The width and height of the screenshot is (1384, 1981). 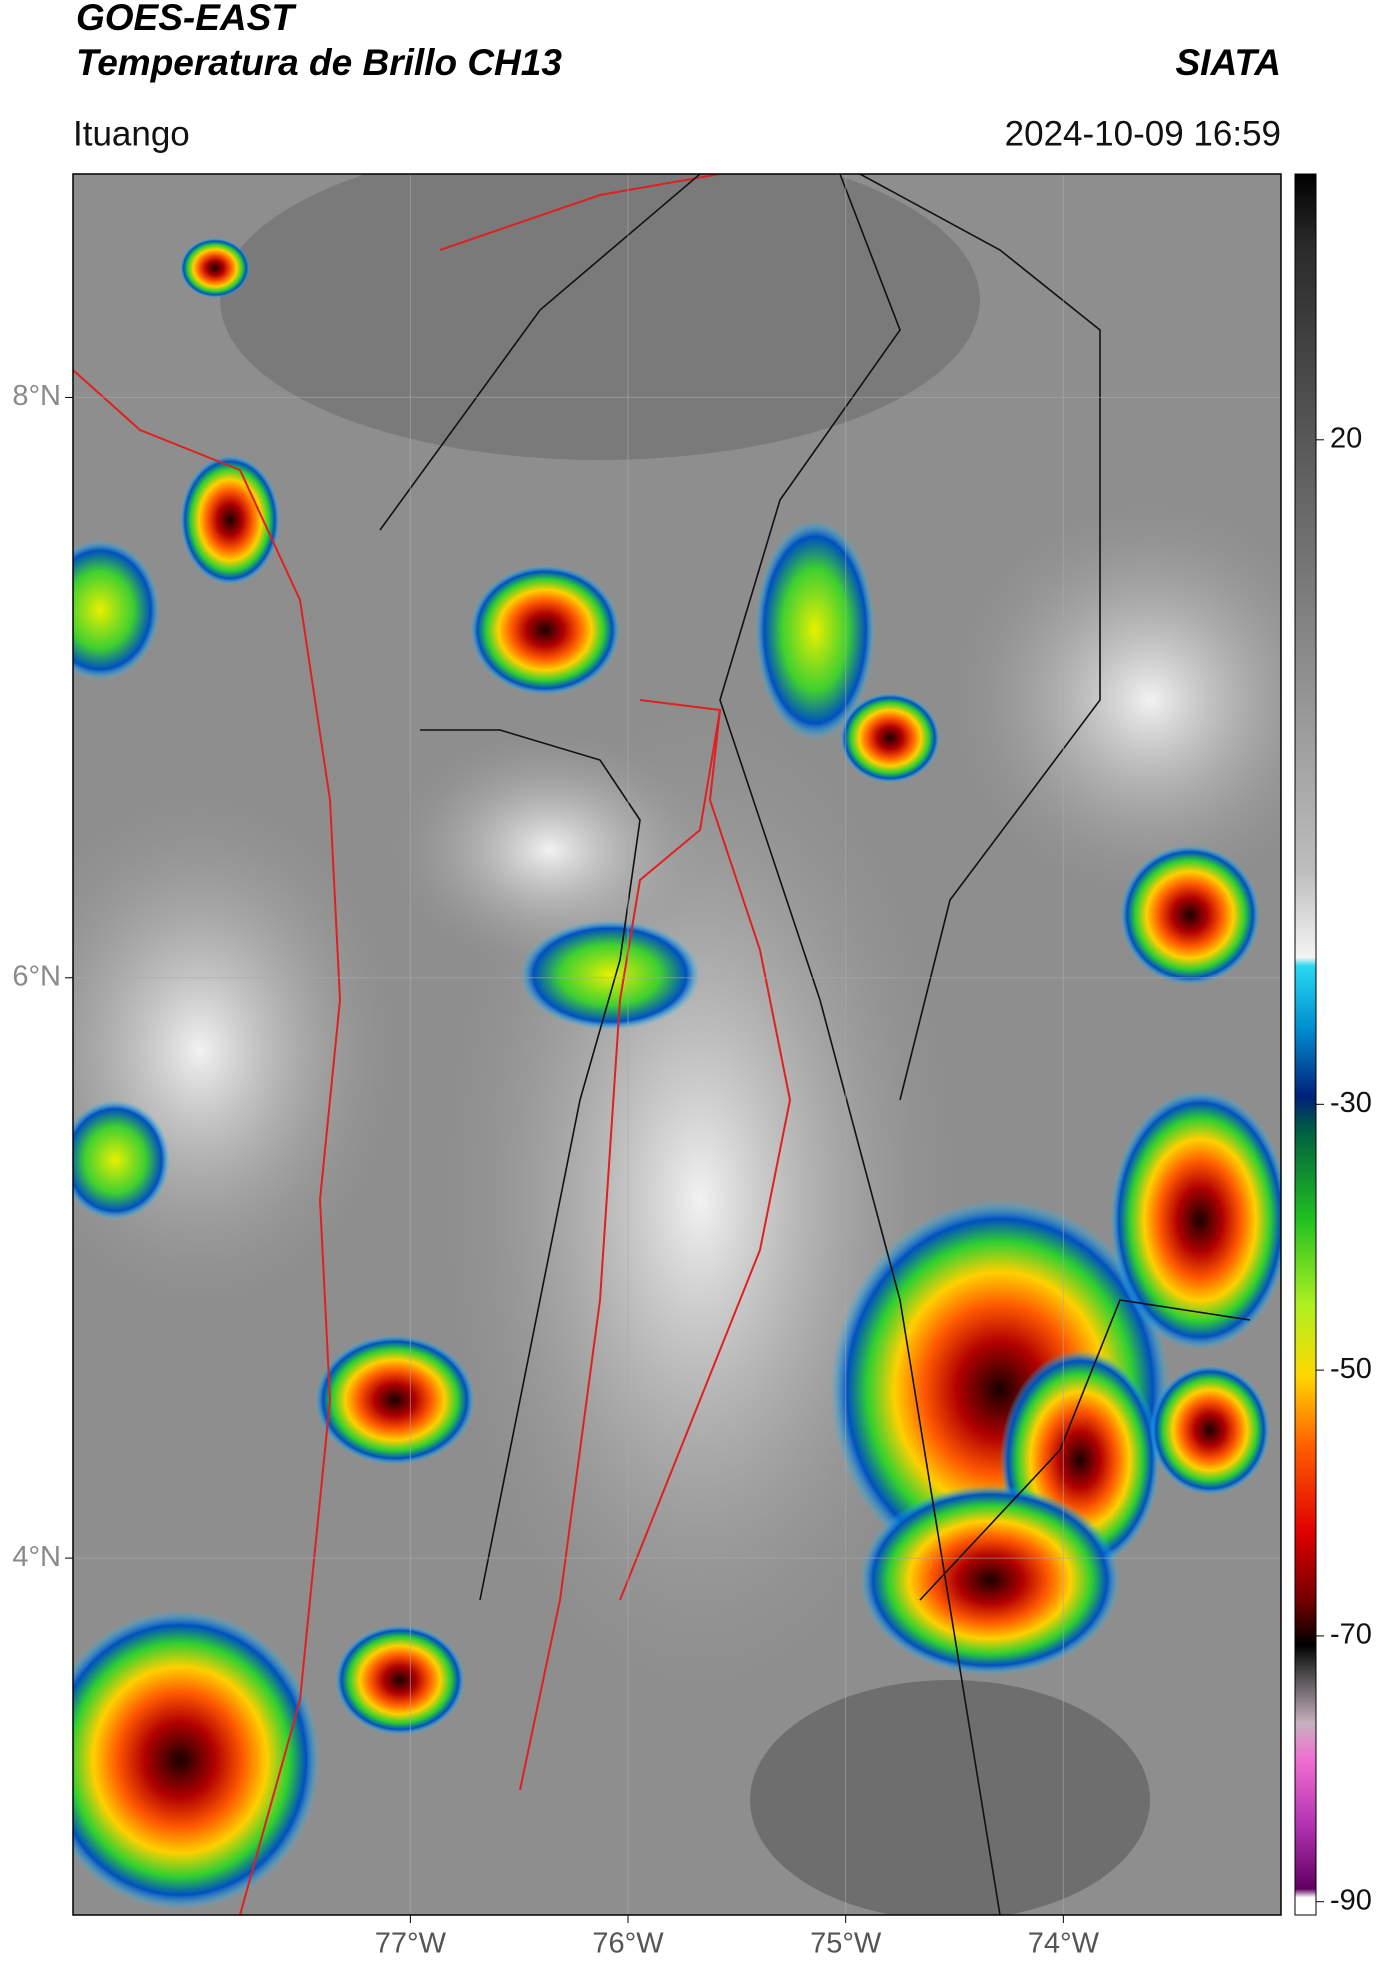 I want to click on x-tick-label: 76°W, so click(x=628, y=1944).